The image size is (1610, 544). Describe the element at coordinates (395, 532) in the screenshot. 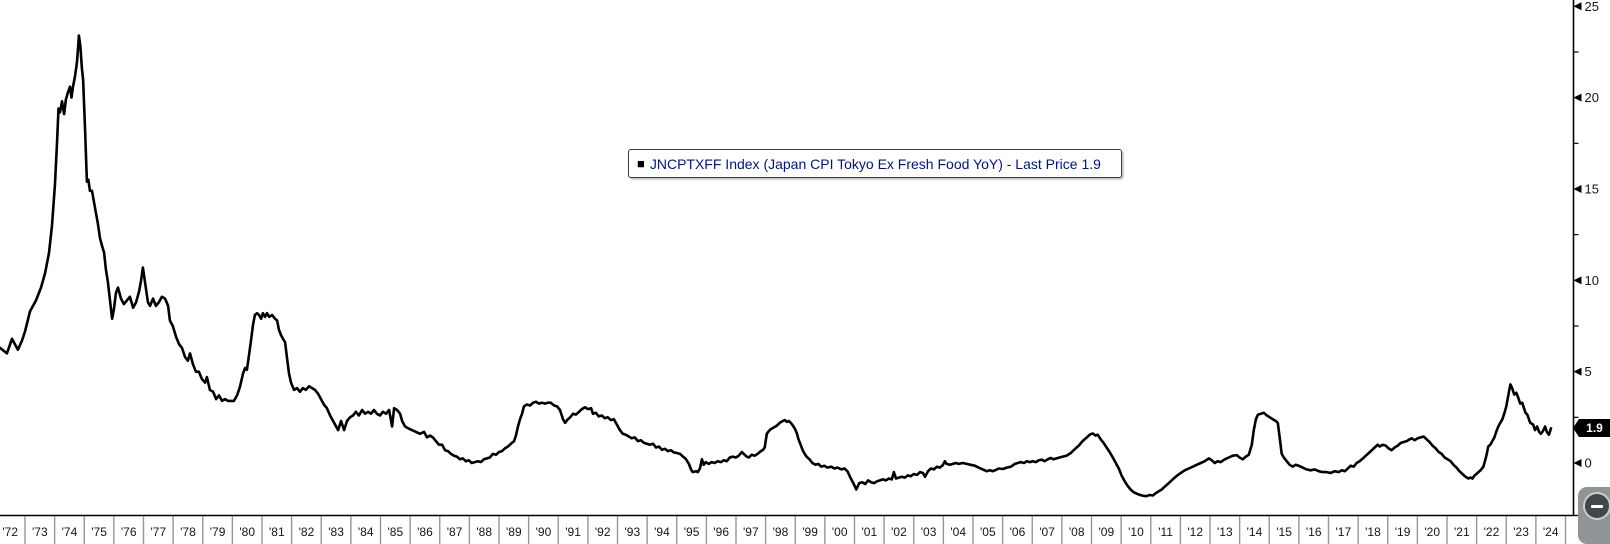

I see `x-axis-label: '85` at that location.